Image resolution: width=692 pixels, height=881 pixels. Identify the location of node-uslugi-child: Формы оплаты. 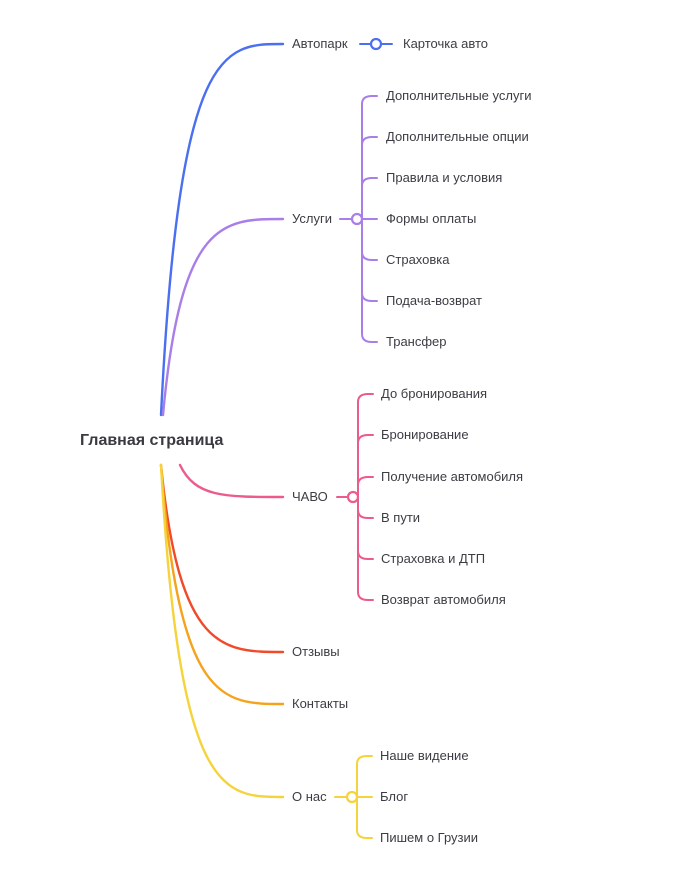
(431, 218).